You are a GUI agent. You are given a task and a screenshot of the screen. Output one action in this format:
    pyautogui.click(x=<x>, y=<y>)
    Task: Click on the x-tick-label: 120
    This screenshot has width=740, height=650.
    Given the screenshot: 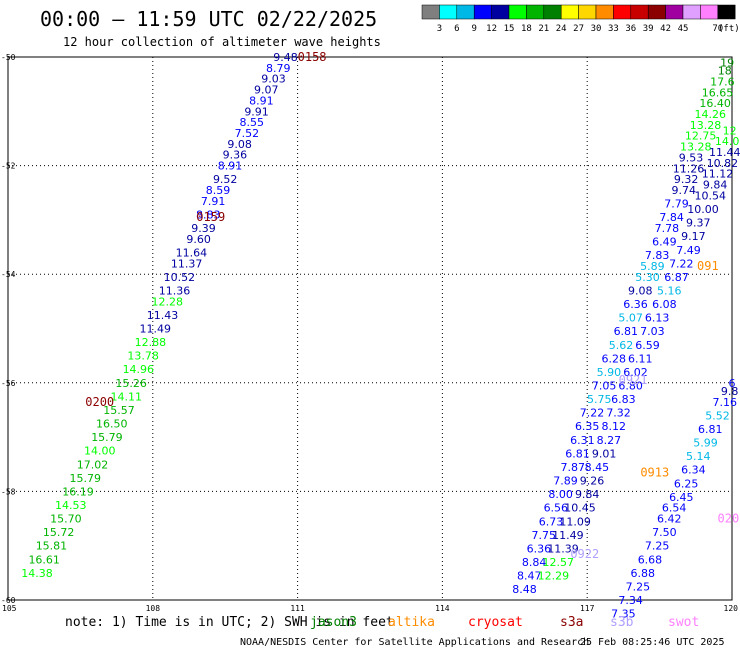 What is the action you would take?
    pyautogui.click(x=731, y=608)
    